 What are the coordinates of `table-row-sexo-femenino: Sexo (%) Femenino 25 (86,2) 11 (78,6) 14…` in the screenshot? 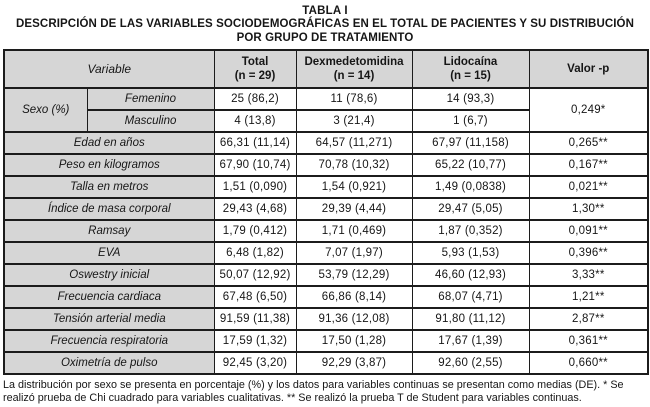 It's located at (326, 110).